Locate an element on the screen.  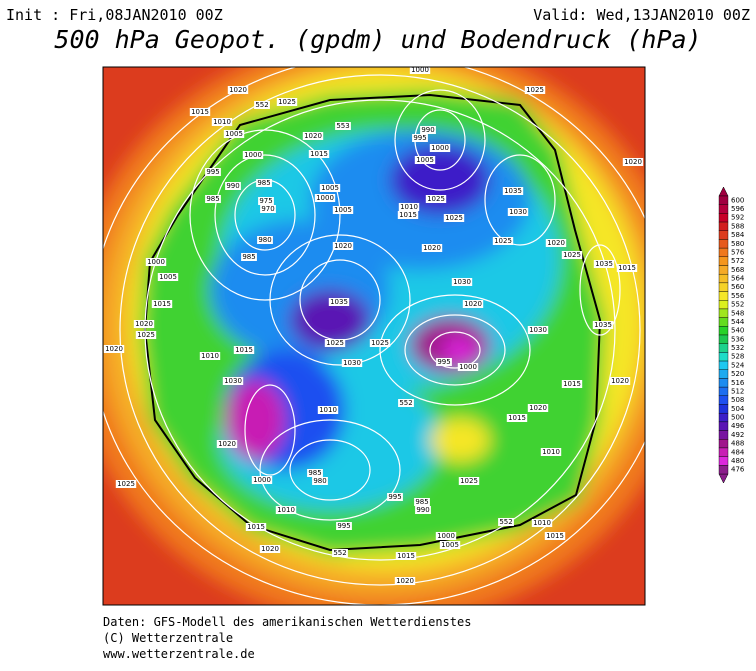
colorbar-label: 568 is located at coordinates (737, 270).